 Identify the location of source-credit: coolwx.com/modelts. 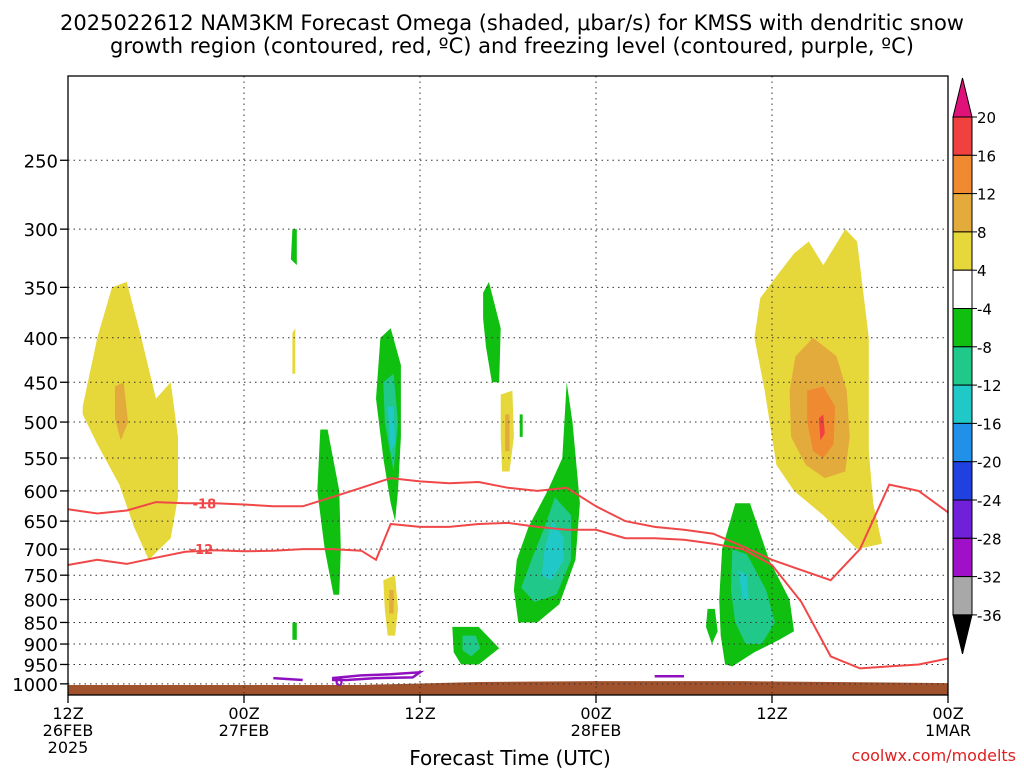
(934, 755).